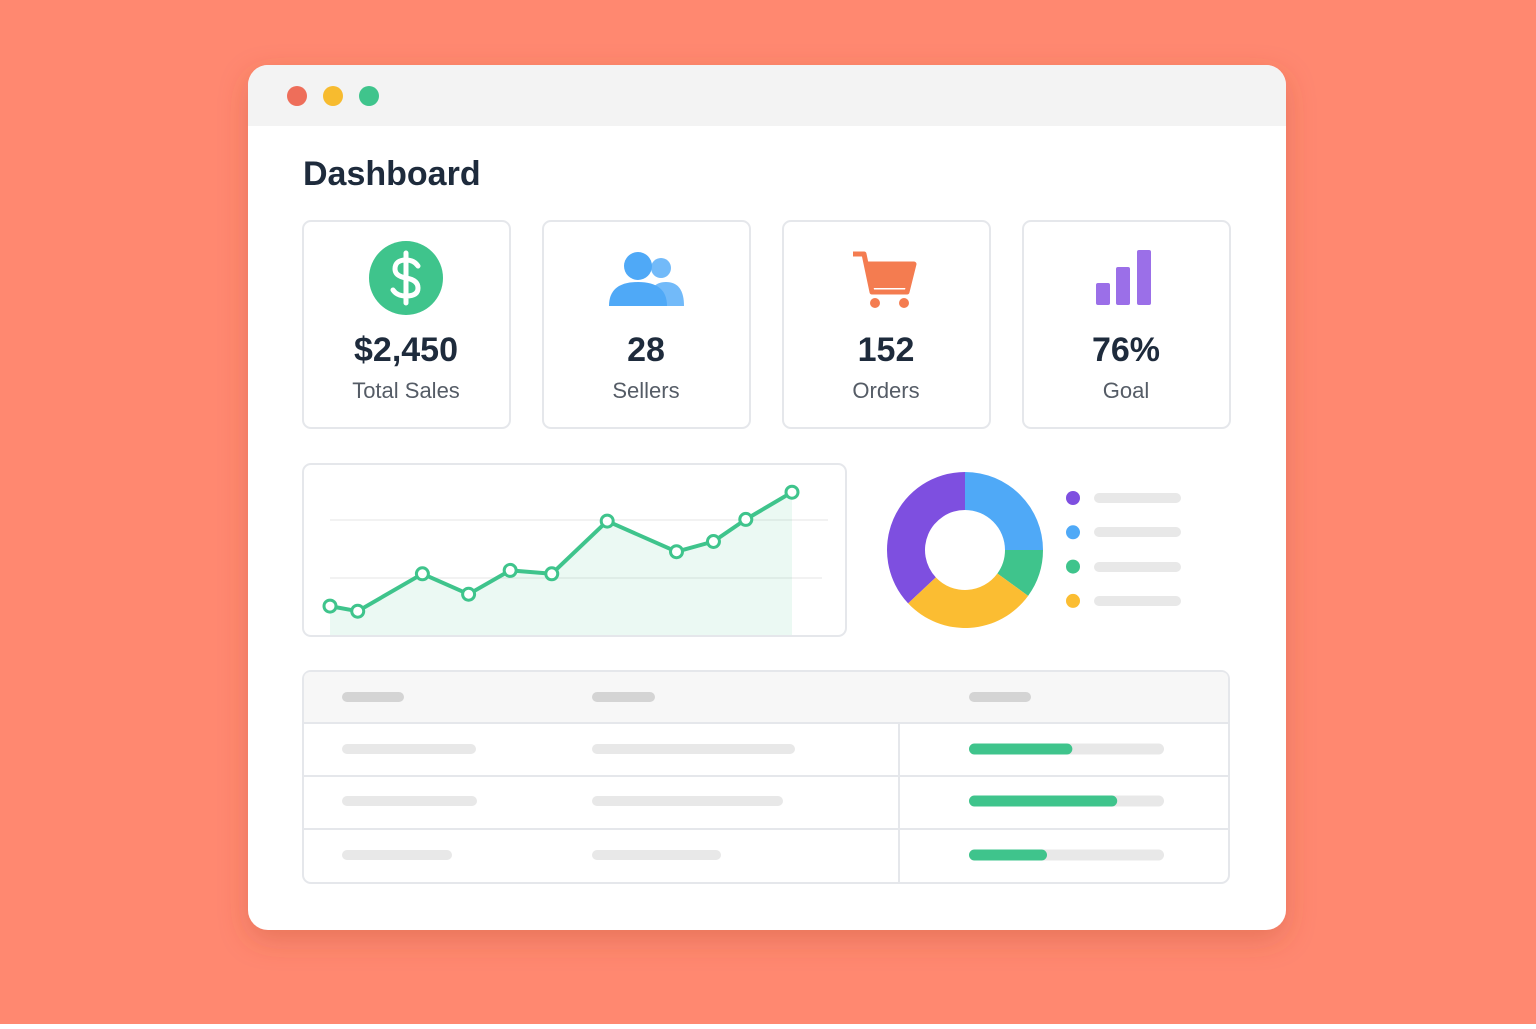 The height and width of the screenshot is (1029, 1536). I want to click on table, so click(766, 777).